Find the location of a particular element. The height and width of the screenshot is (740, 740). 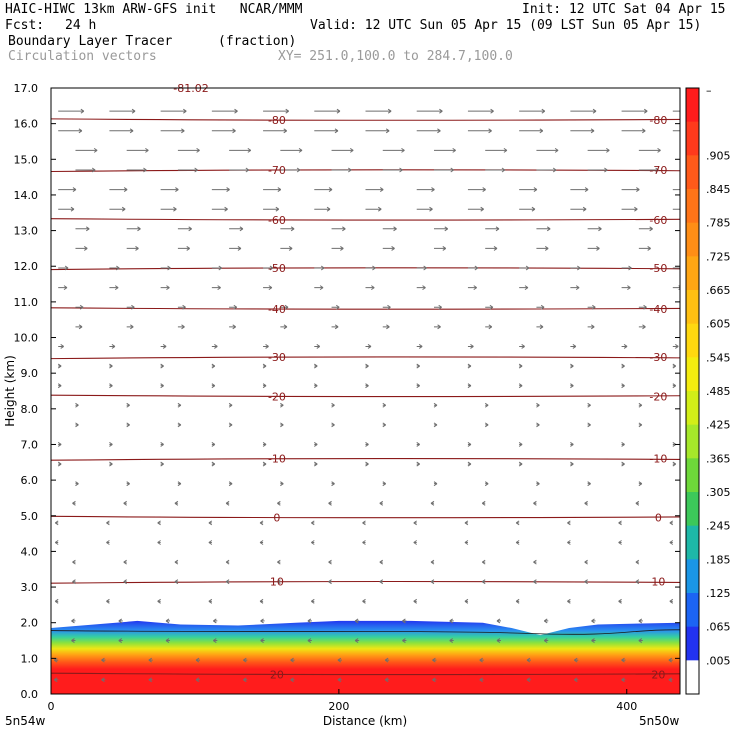

cross-section-endpoints: XY= 251.0,100.0 to 284.7,100.0 is located at coordinates (395, 56).